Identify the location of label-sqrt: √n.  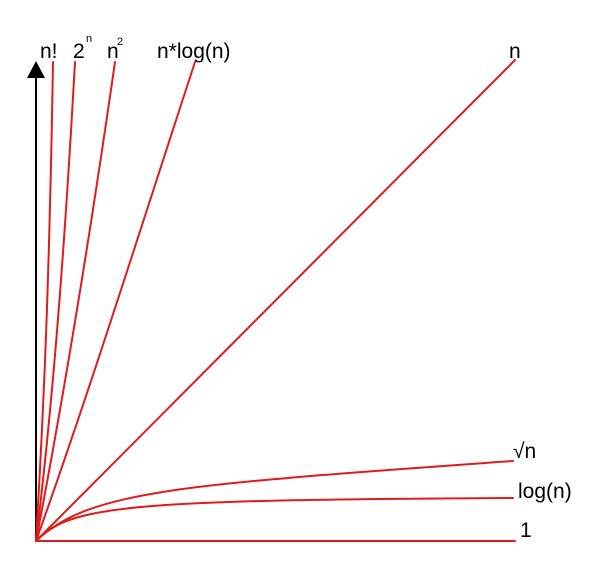
(524, 451).